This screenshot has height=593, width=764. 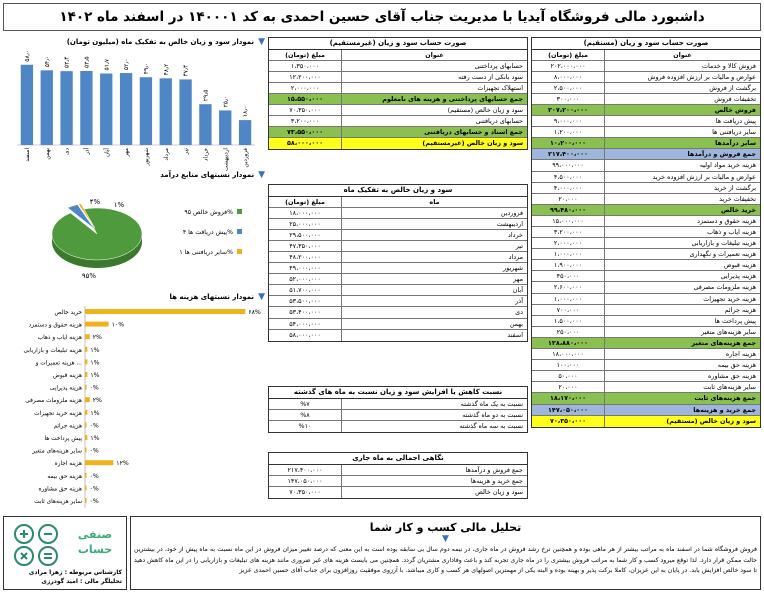 What do you see at coordinates (89, 276) in the screenshot?
I see `slice-label: ۹۵%` at bounding box center [89, 276].